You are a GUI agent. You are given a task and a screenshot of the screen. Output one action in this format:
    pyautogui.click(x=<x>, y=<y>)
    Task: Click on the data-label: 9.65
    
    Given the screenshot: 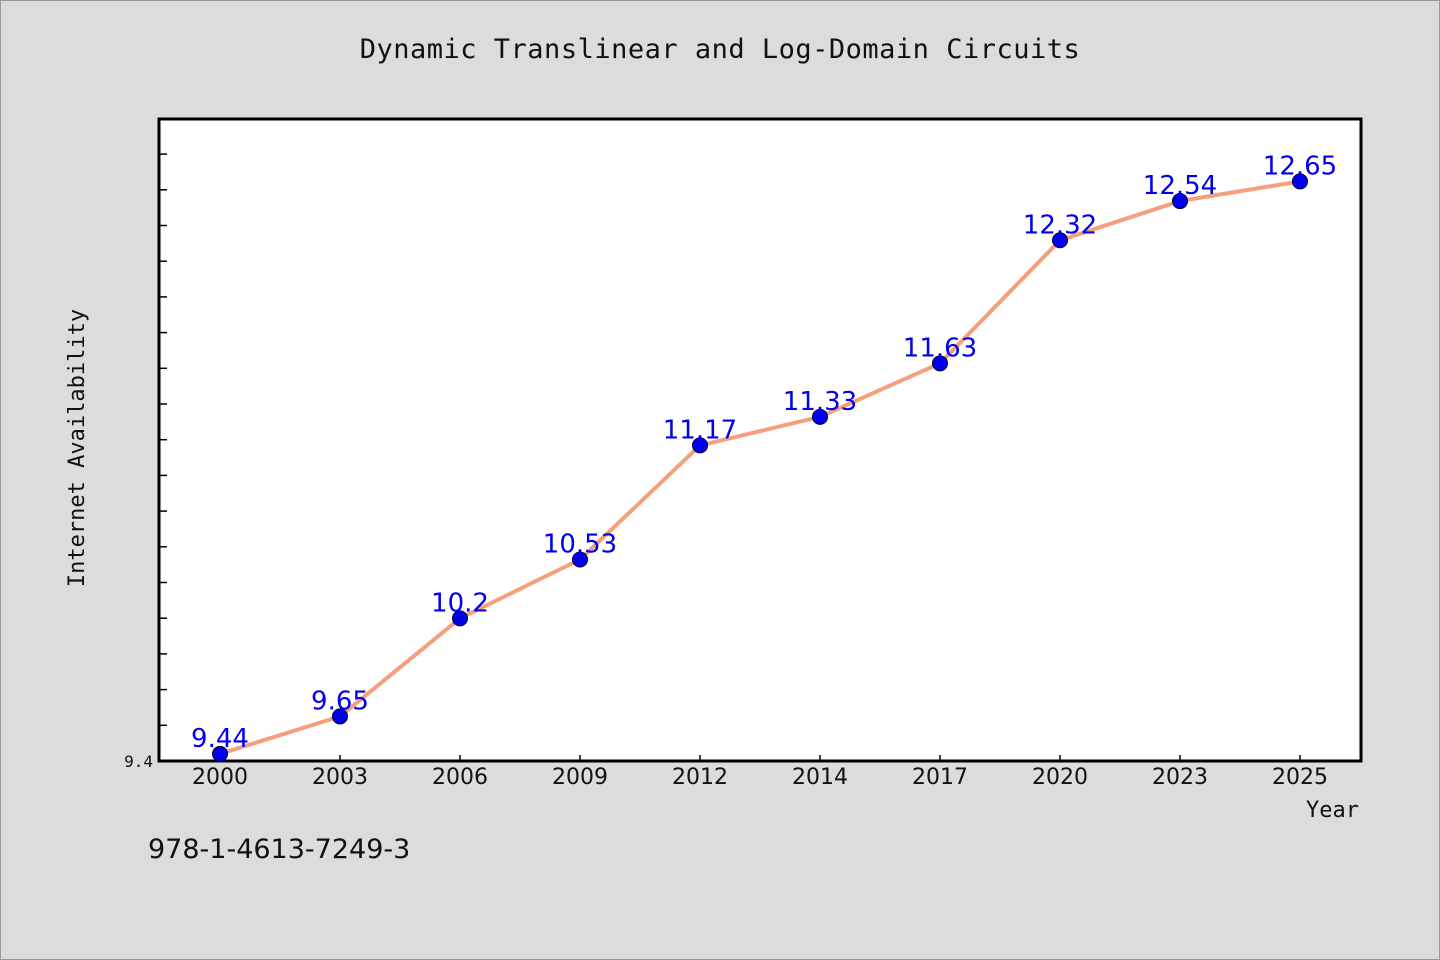 What is the action you would take?
    pyautogui.click(x=340, y=701)
    